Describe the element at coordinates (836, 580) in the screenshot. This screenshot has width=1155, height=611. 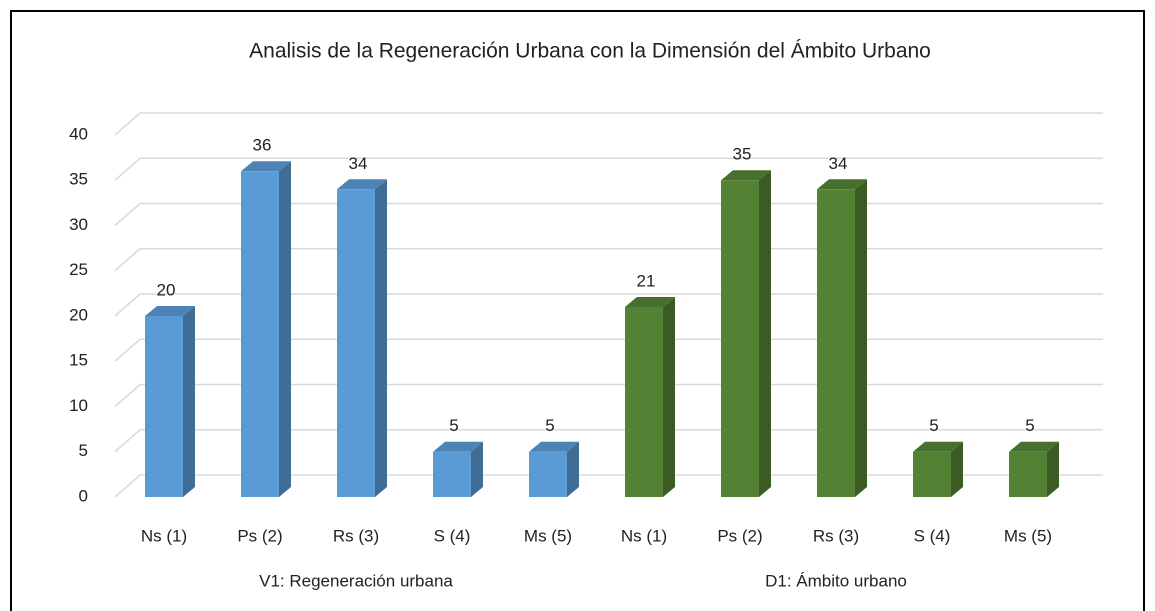
I see `group-label: D1: Ámbito urbano` at that location.